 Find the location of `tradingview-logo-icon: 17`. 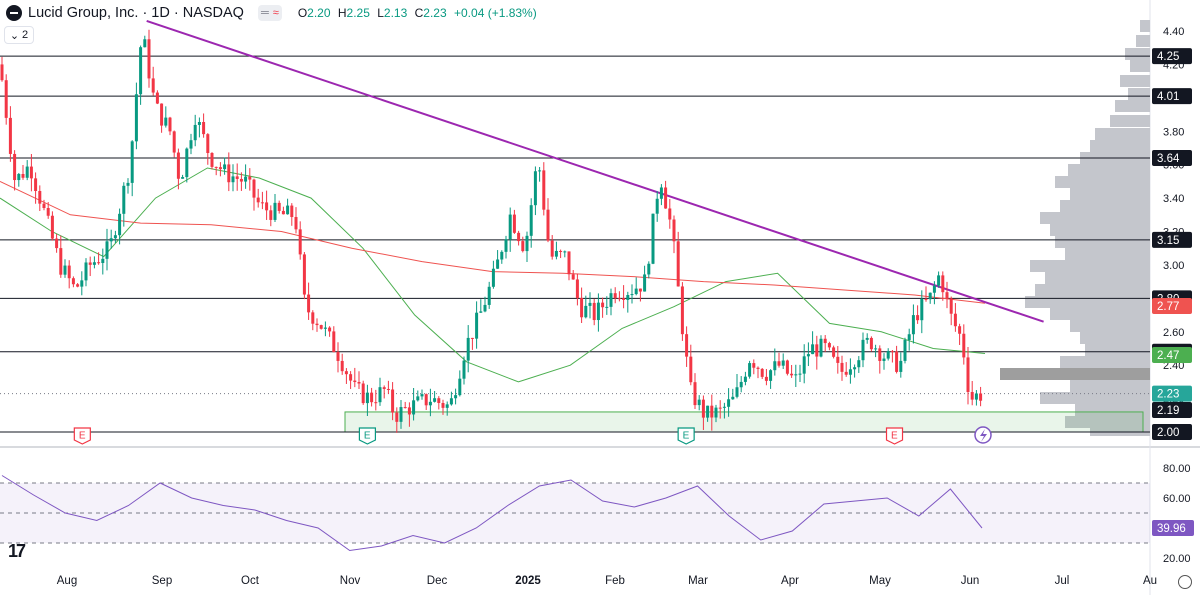

tradingview-logo-icon: 17 is located at coordinates (17, 551).